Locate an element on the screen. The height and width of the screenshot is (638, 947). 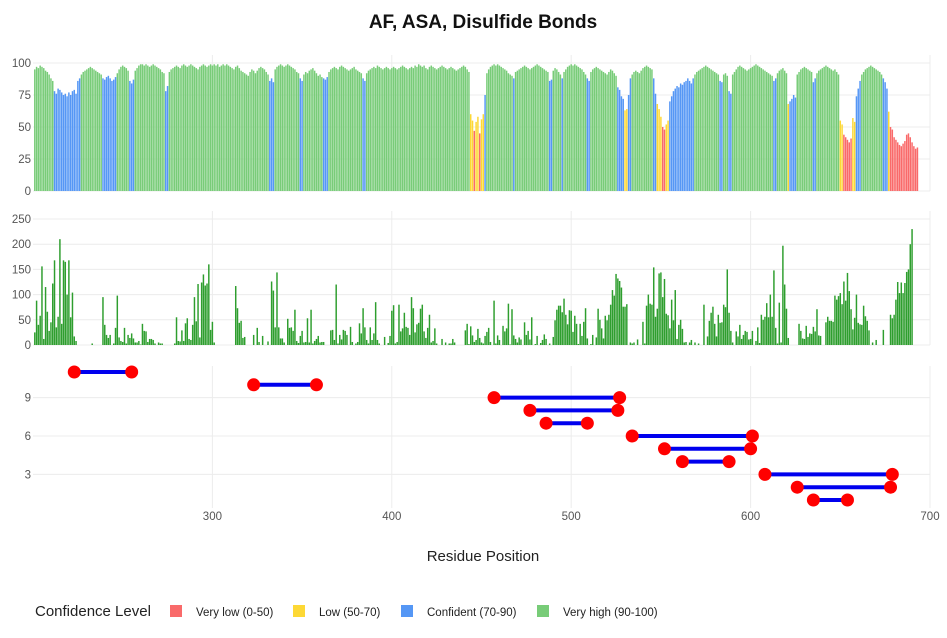
x-tick-label: 500 is located at coordinates (571, 517).